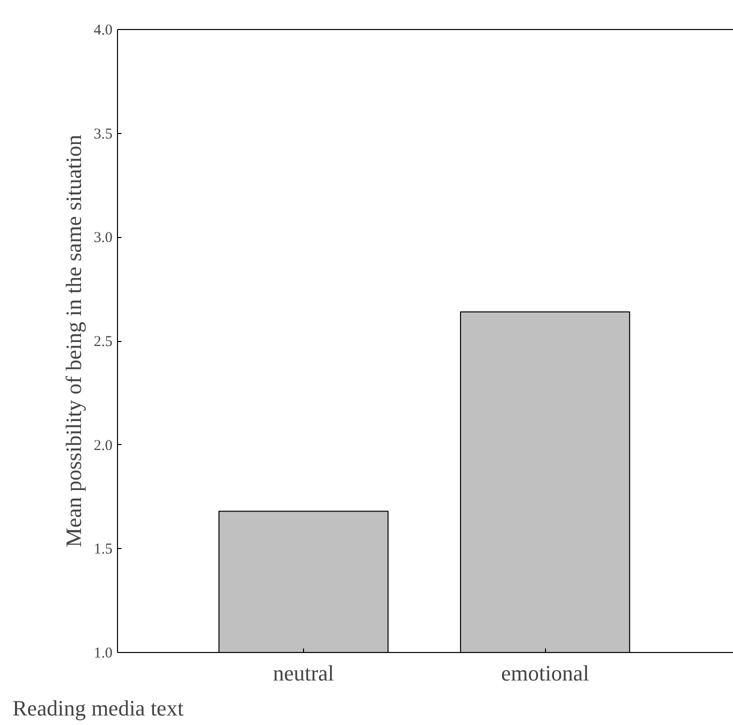 This screenshot has width=733, height=725. Describe the element at coordinates (103, 446) in the screenshot. I see `y-tick-label: 2.0` at that location.